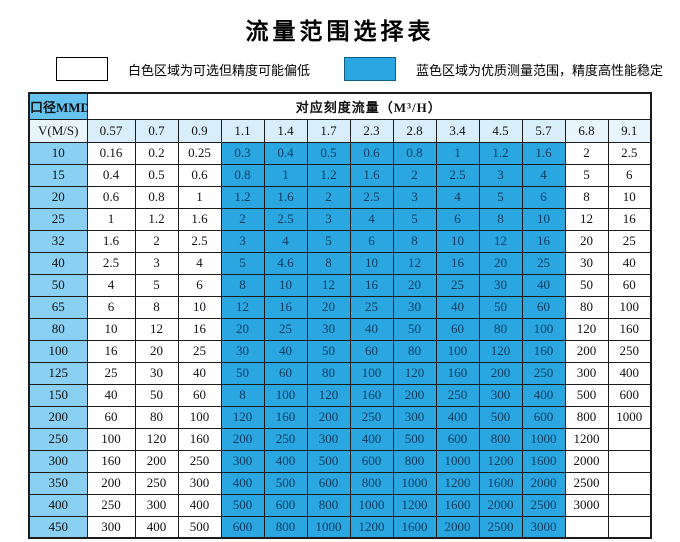 This screenshot has width=680, height=542. Describe the element at coordinates (328, 351) in the screenshot. I see `flow-cell: 50` at that location.